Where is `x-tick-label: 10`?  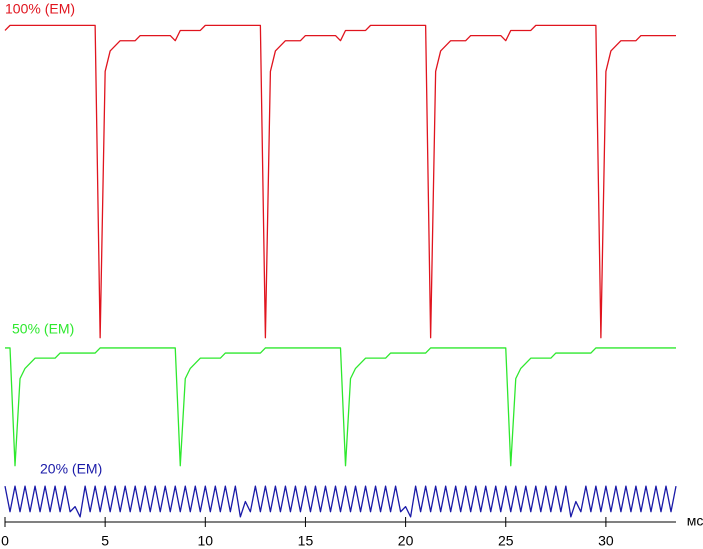
x-tick-label: 10 is located at coordinates (206, 541).